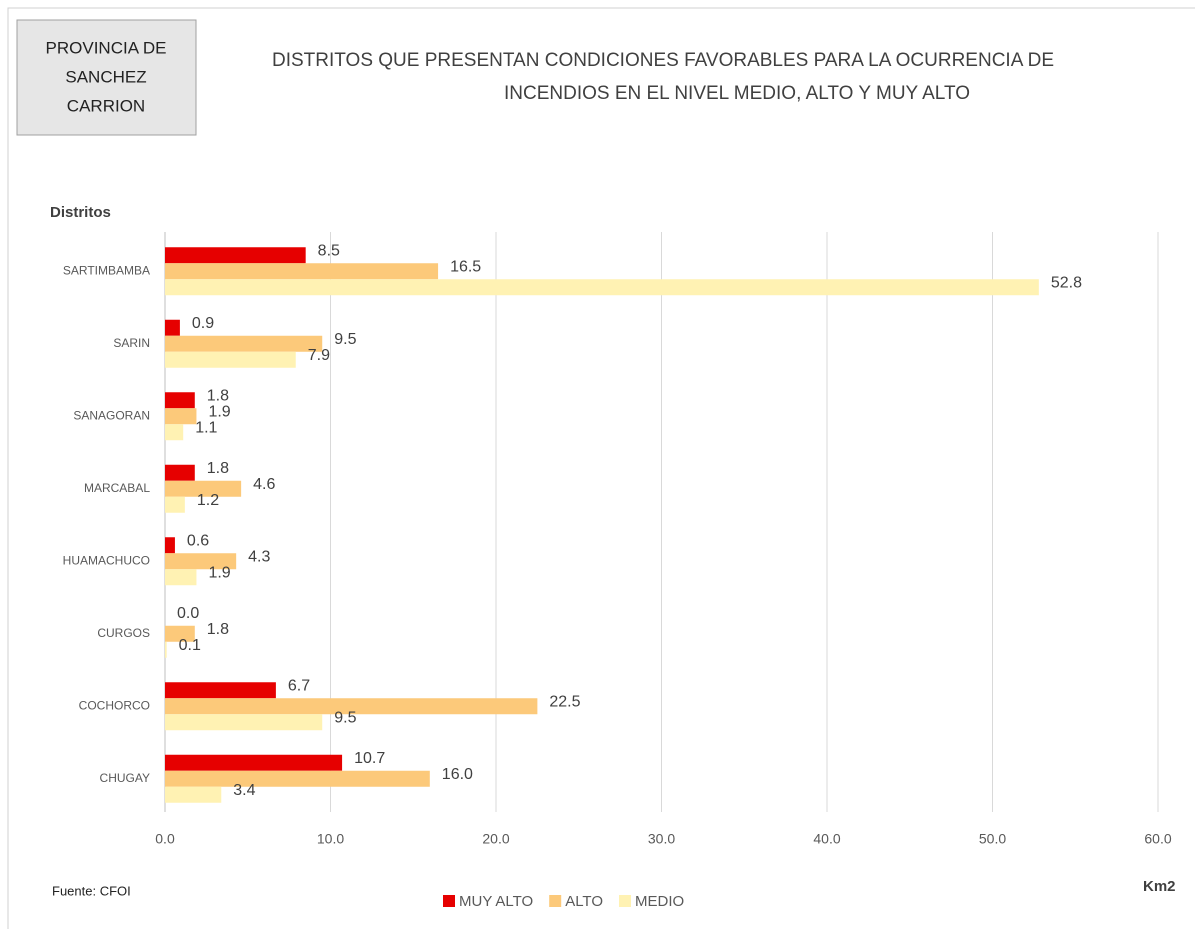  I want to click on data-label: 4.3, so click(259, 556).